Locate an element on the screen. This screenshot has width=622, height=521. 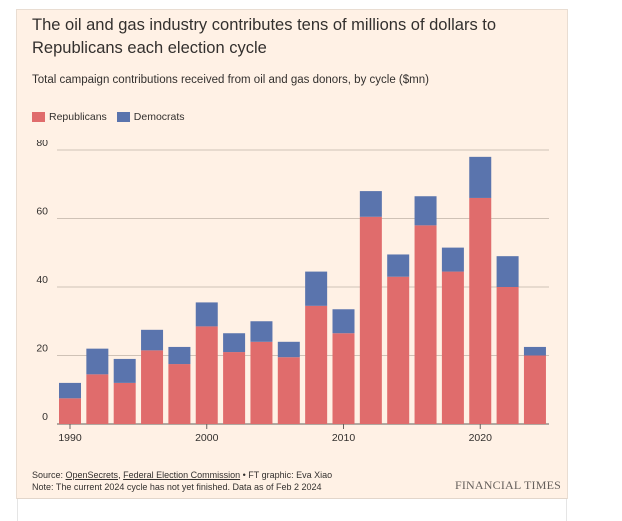
bar-democrats-1998 is located at coordinates (179, 355).